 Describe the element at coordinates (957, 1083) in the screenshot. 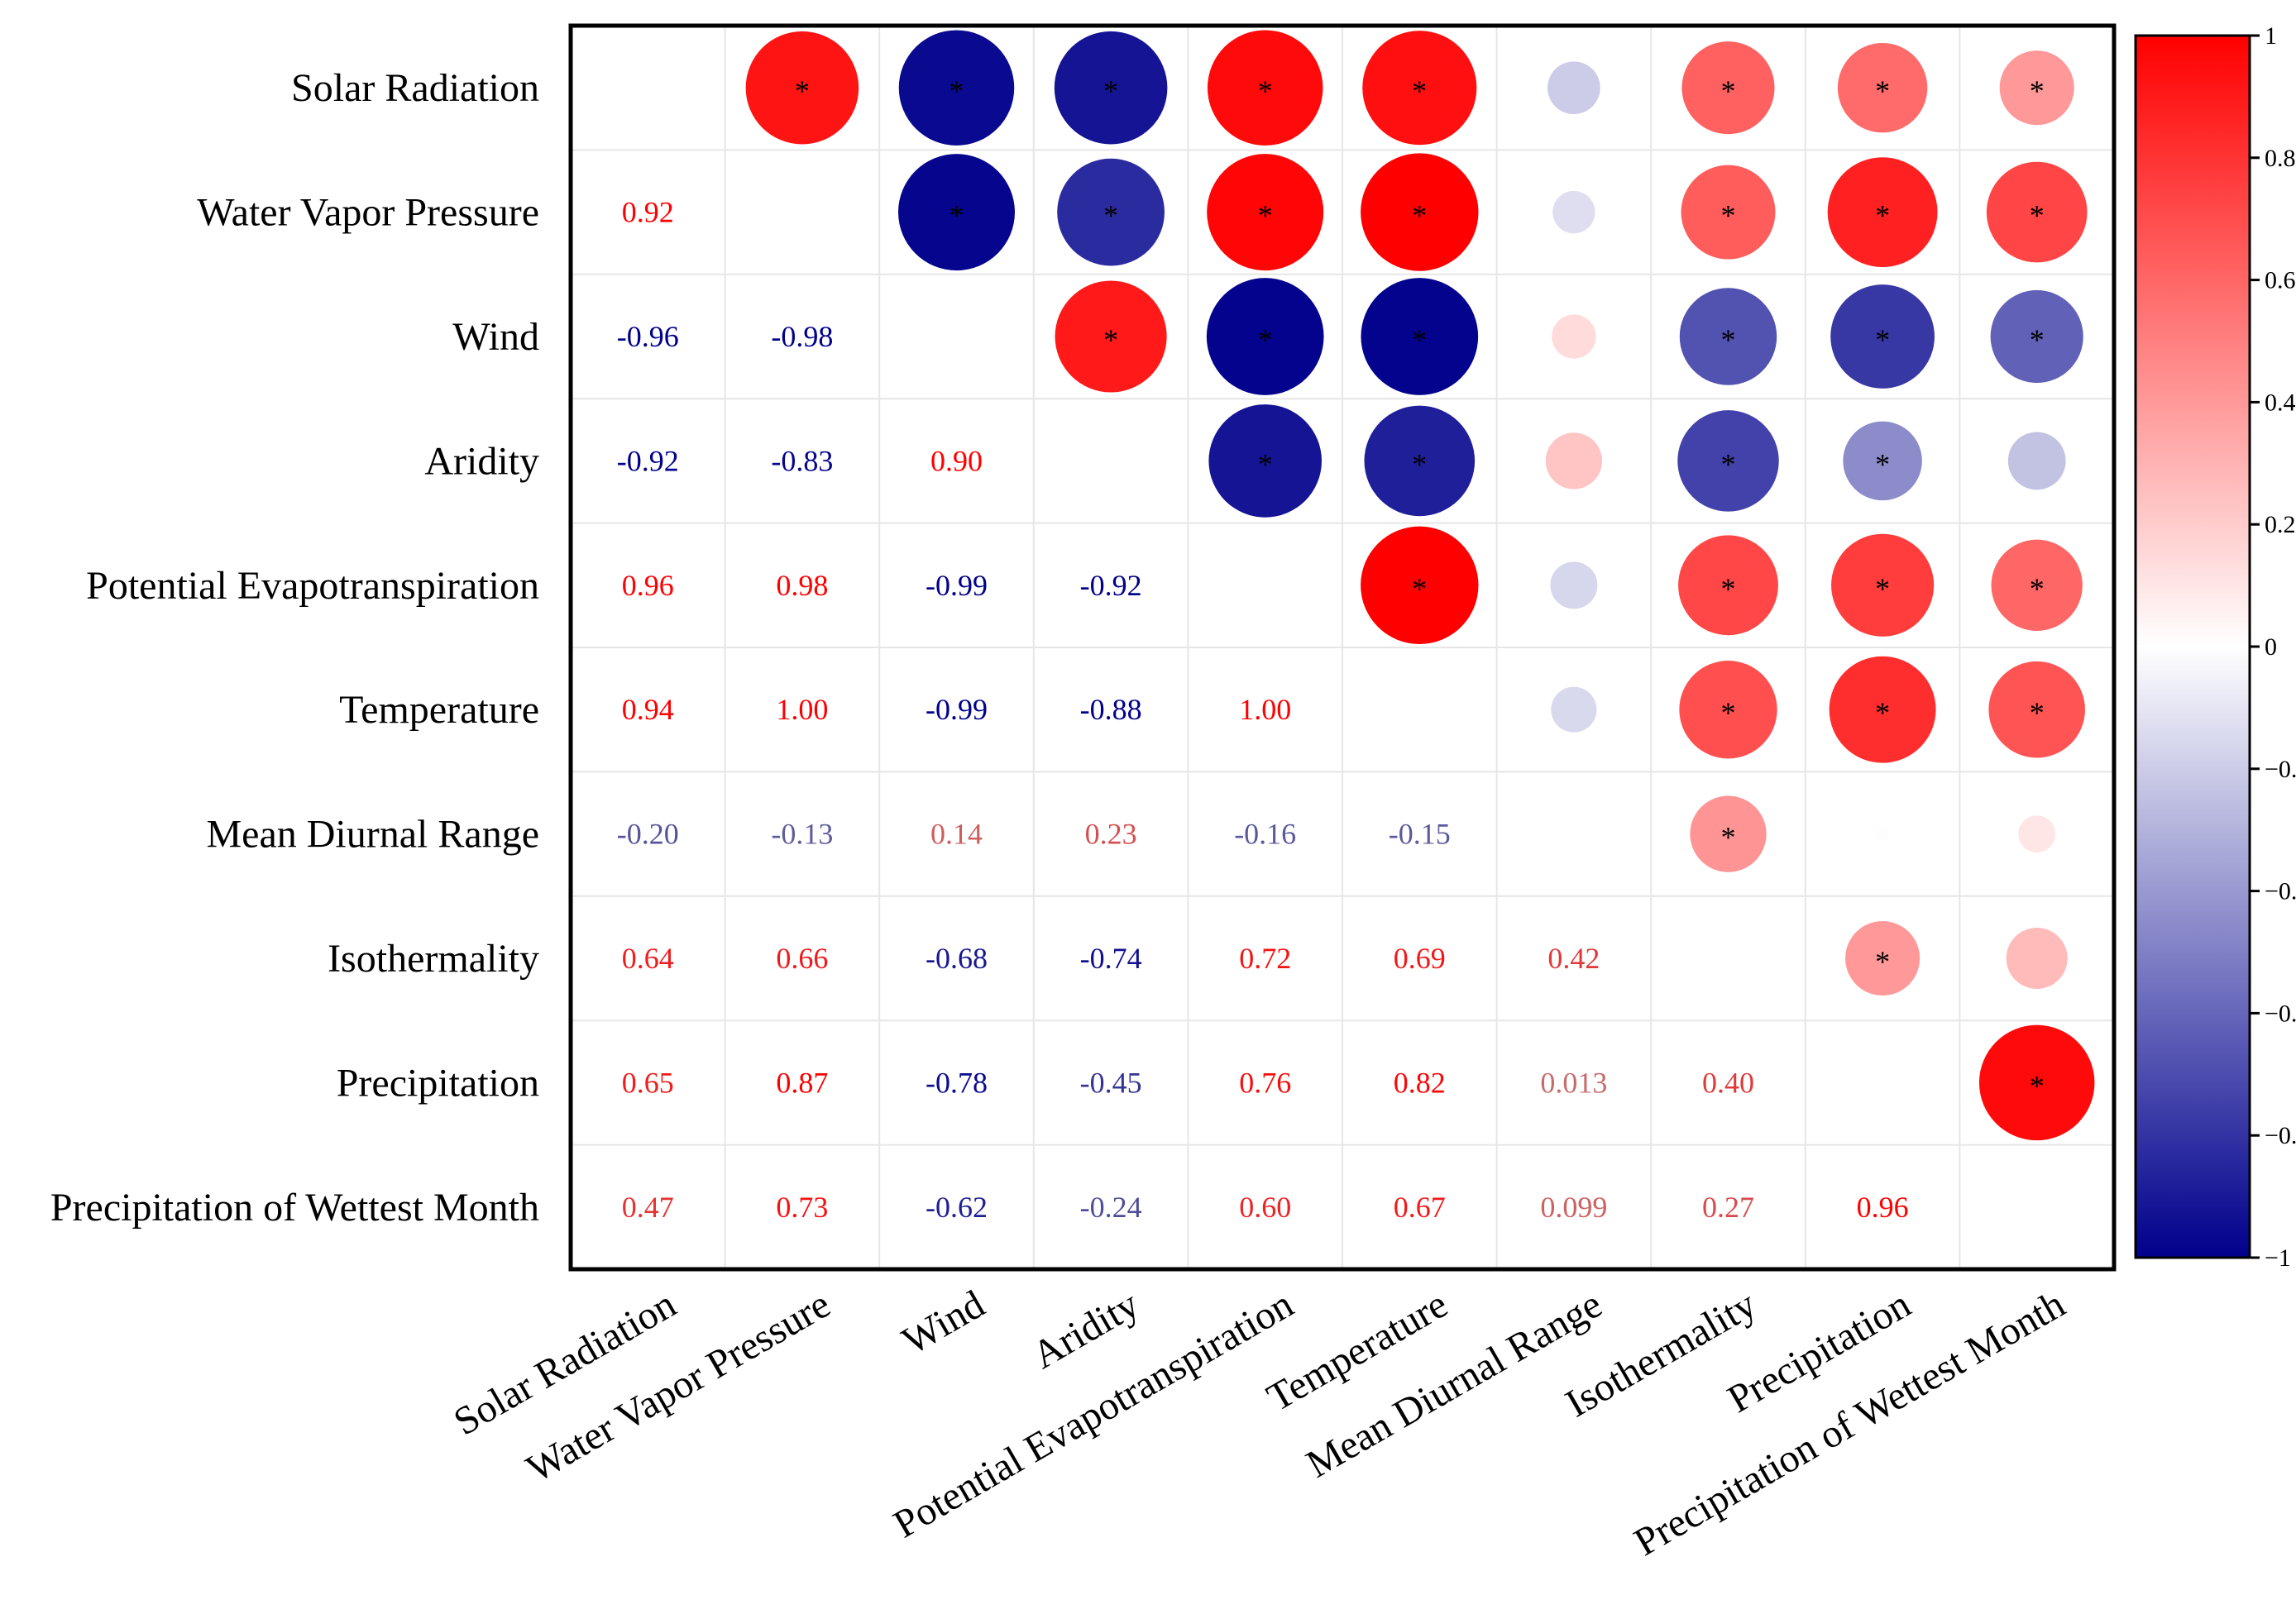

I see `correlation-value: -0.78` at that location.